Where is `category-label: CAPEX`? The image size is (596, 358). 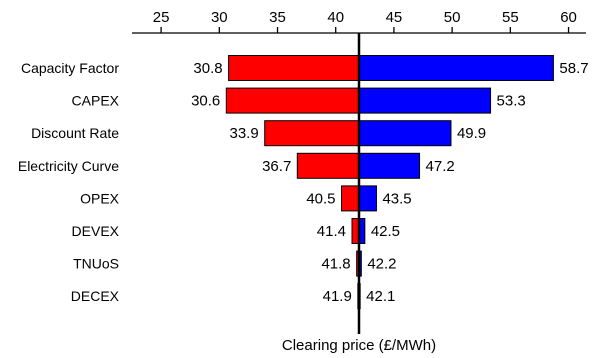
category-label: CAPEX is located at coordinates (96, 101).